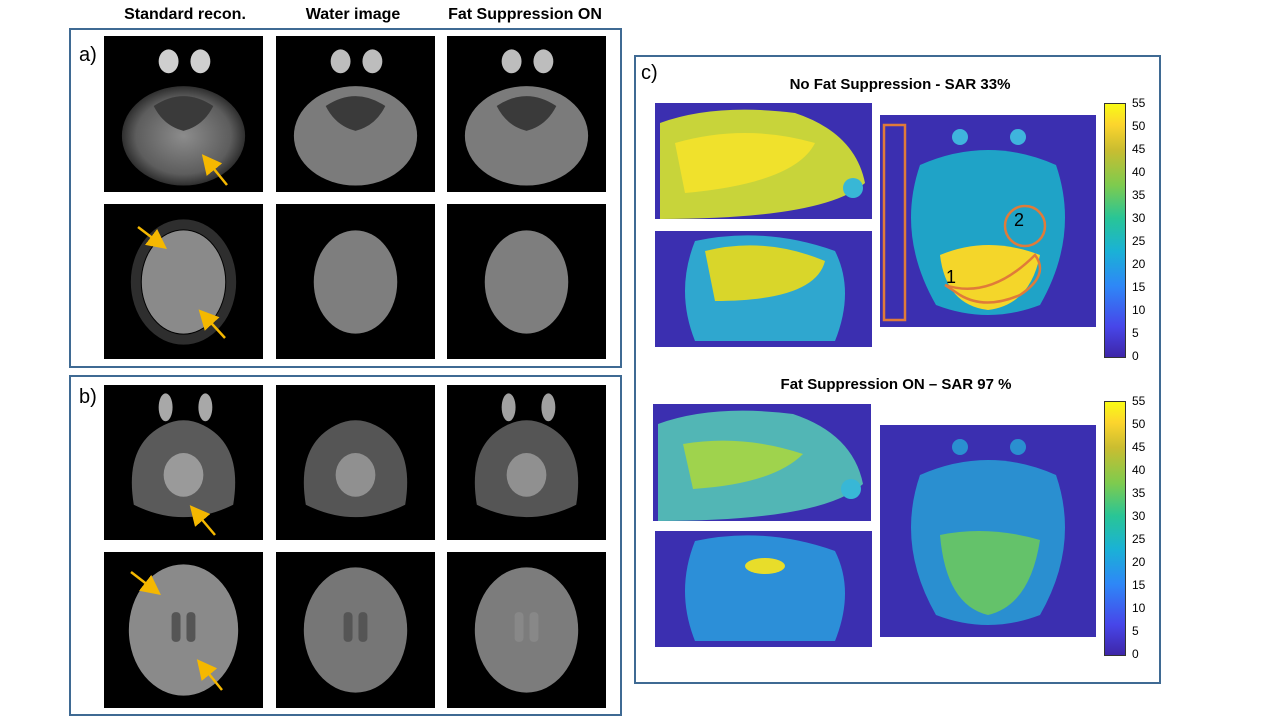 The height and width of the screenshot is (720, 1280). I want to click on mri-a-row1-water, so click(355, 114).